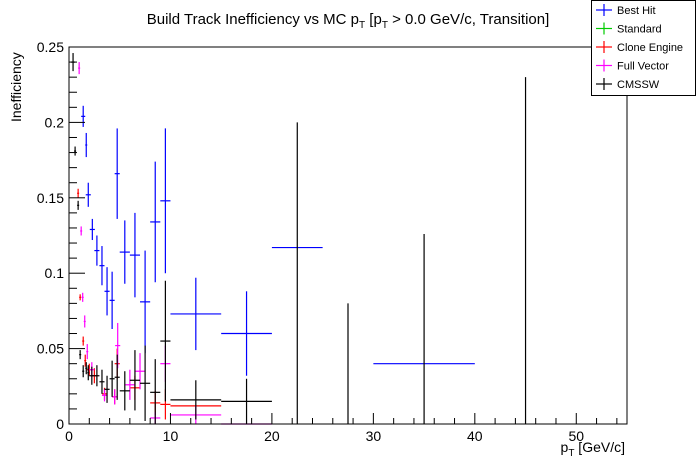 This screenshot has width=696, height=472. What do you see at coordinates (576, 436) in the screenshot?
I see `x-tick-label: 50` at bounding box center [576, 436].